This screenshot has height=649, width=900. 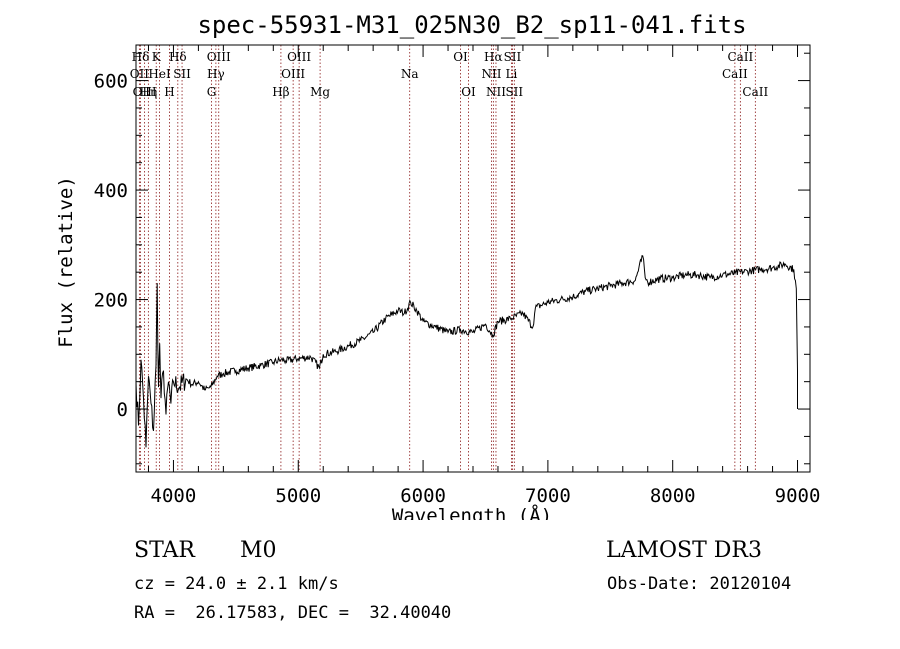 What do you see at coordinates (169, 92) in the screenshot?
I see `line-label: H` at bounding box center [169, 92].